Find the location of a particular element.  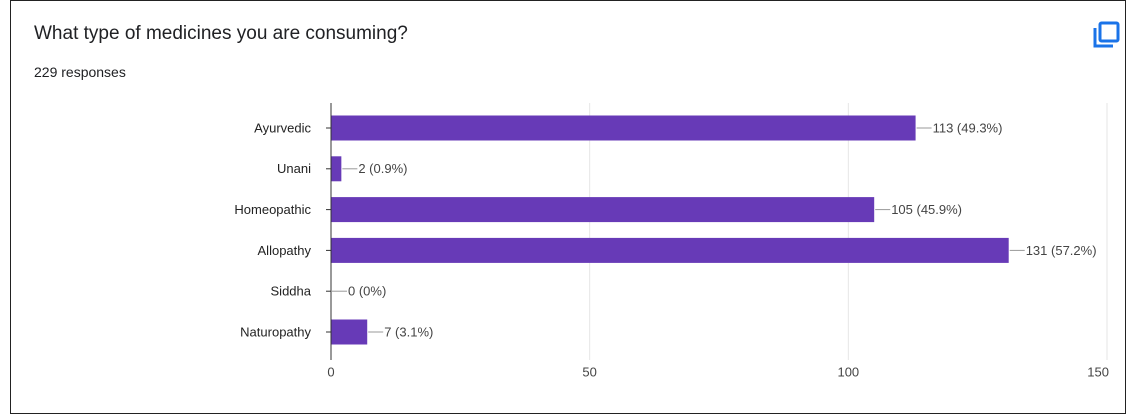

bar-allopathy is located at coordinates (670, 250).